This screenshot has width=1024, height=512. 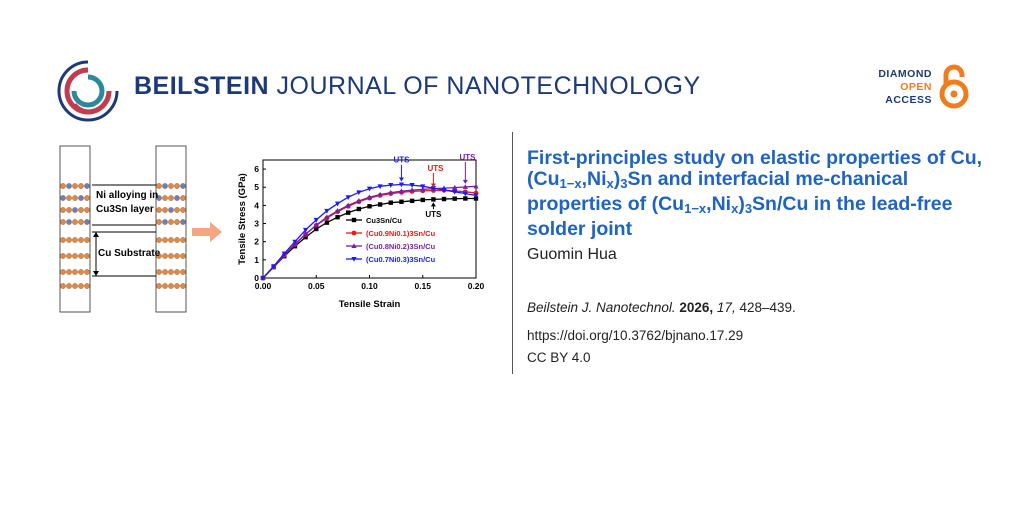 What do you see at coordinates (256, 278) in the screenshot?
I see `y-tick-label: 0` at bounding box center [256, 278].